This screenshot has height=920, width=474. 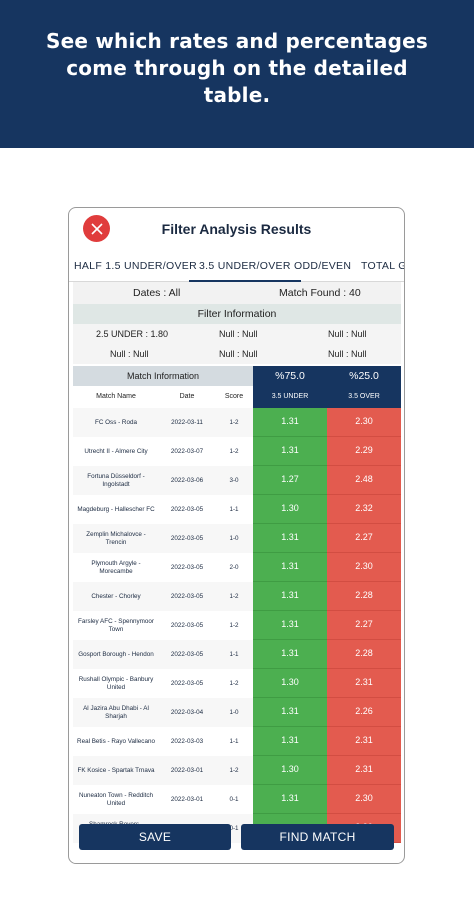 I want to click on match-name-cell: Farsley AFC - Spennymoor Town, so click(x=116, y=625).